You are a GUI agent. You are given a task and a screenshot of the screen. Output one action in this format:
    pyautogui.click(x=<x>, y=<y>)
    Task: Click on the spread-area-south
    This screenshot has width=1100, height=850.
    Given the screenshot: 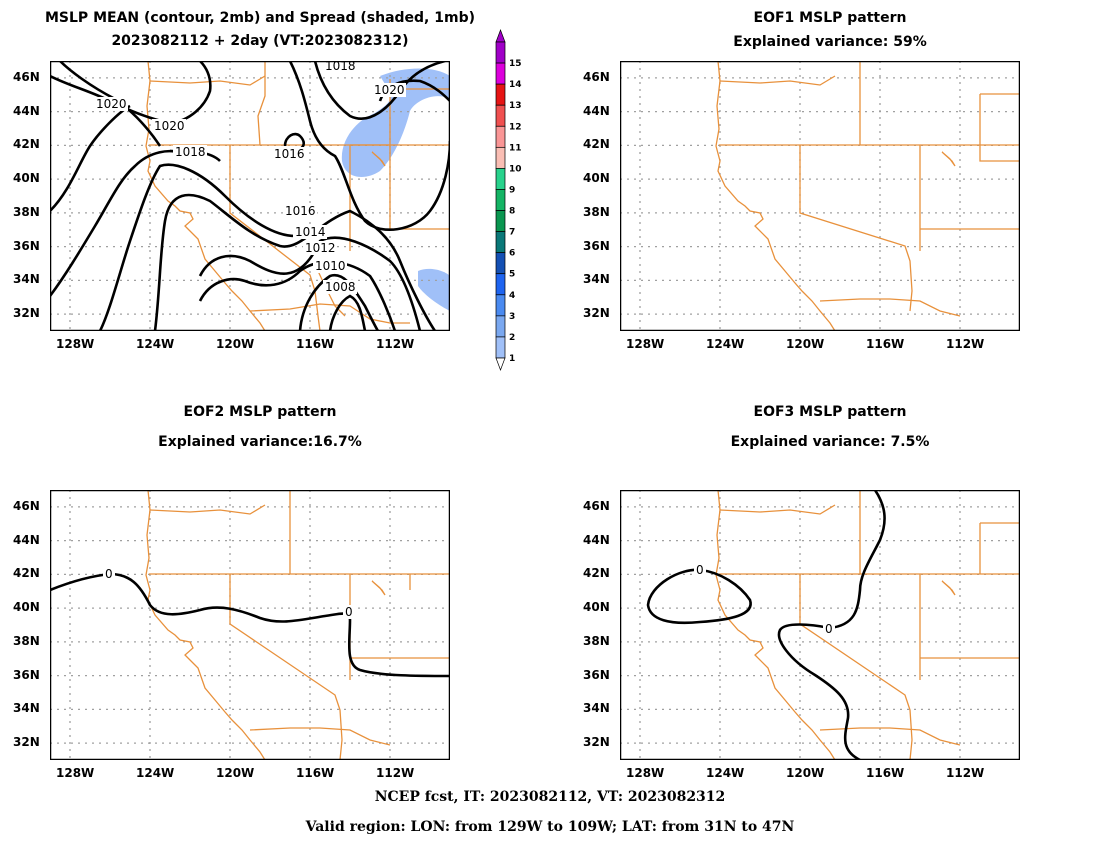 What is the action you would take?
    pyautogui.click(x=434, y=289)
    